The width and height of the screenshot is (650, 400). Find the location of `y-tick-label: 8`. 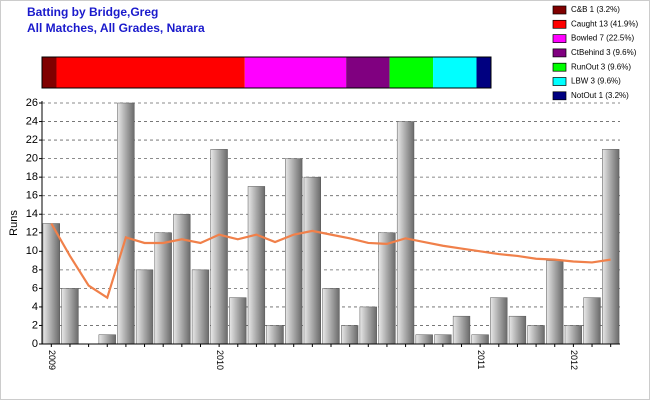

y-tick-label: 8 is located at coordinates (35, 270).